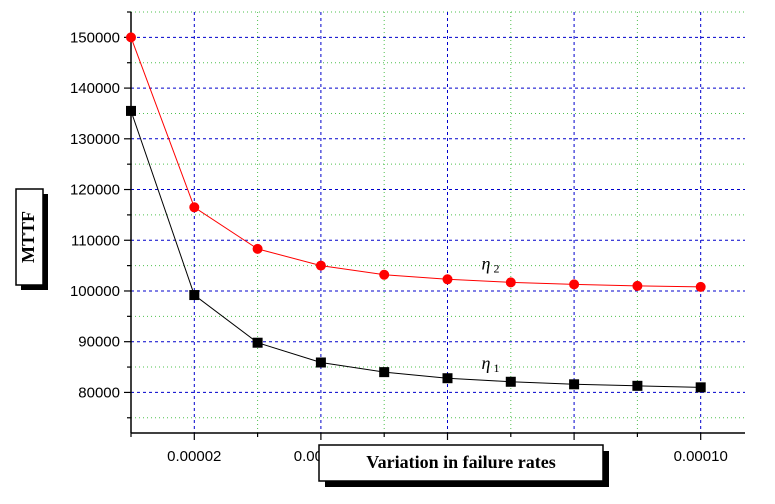  I want to click on series-label-subscript-2: 1, so click(496, 368).